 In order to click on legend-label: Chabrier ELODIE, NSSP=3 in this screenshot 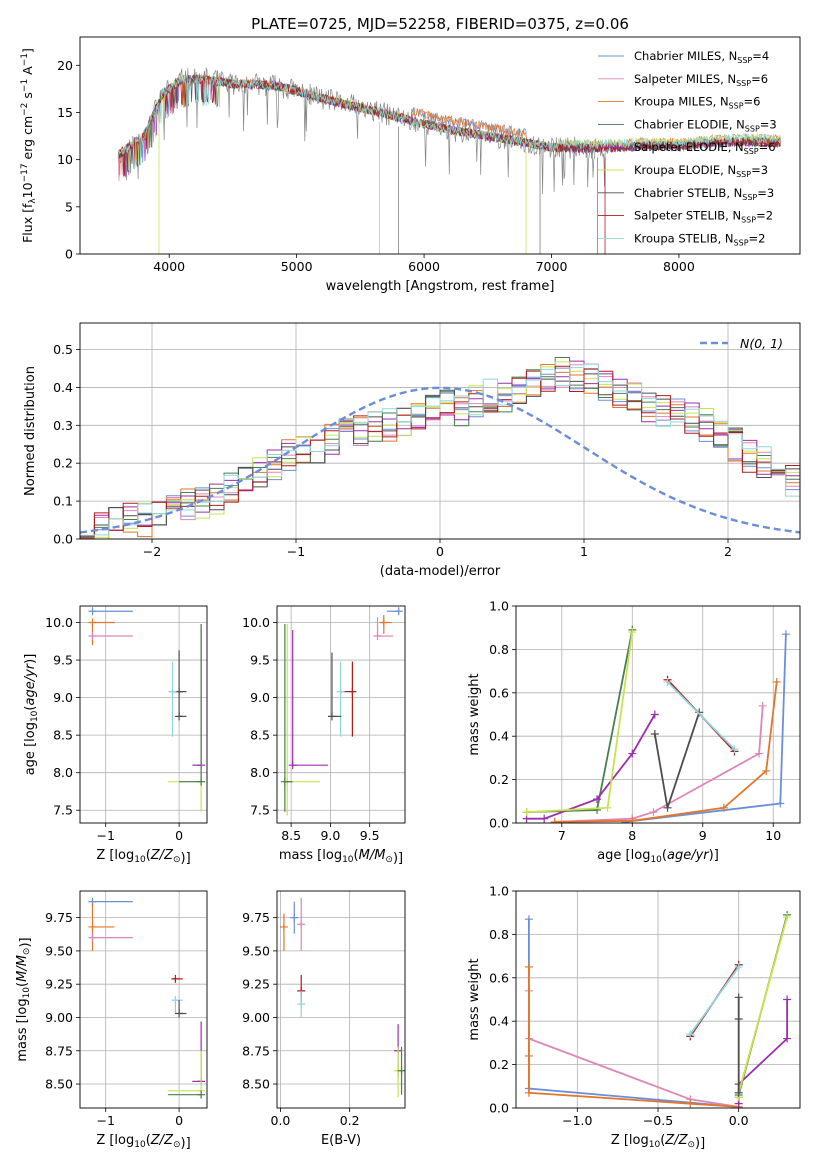, I will do `click(705, 125)`.